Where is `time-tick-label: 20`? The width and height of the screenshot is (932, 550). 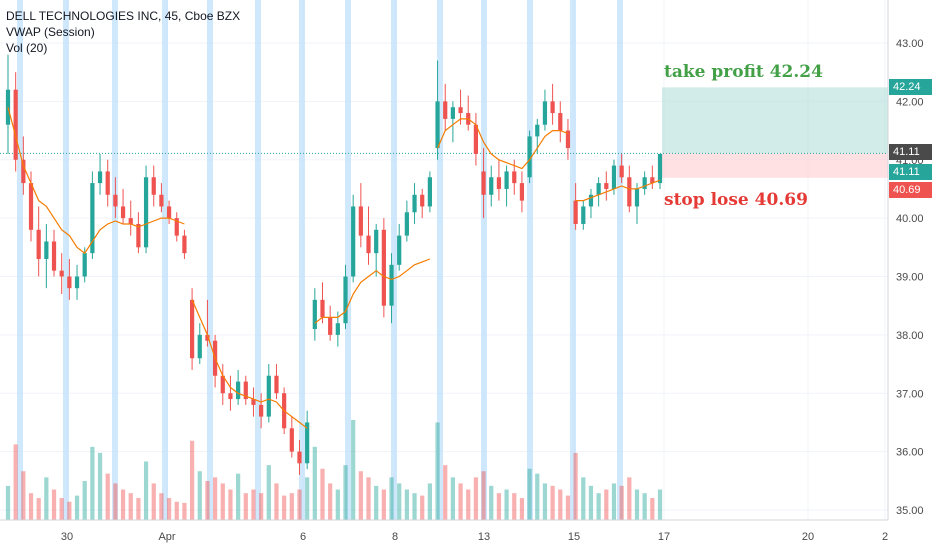 time-tick-label: 20 is located at coordinates (808, 537).